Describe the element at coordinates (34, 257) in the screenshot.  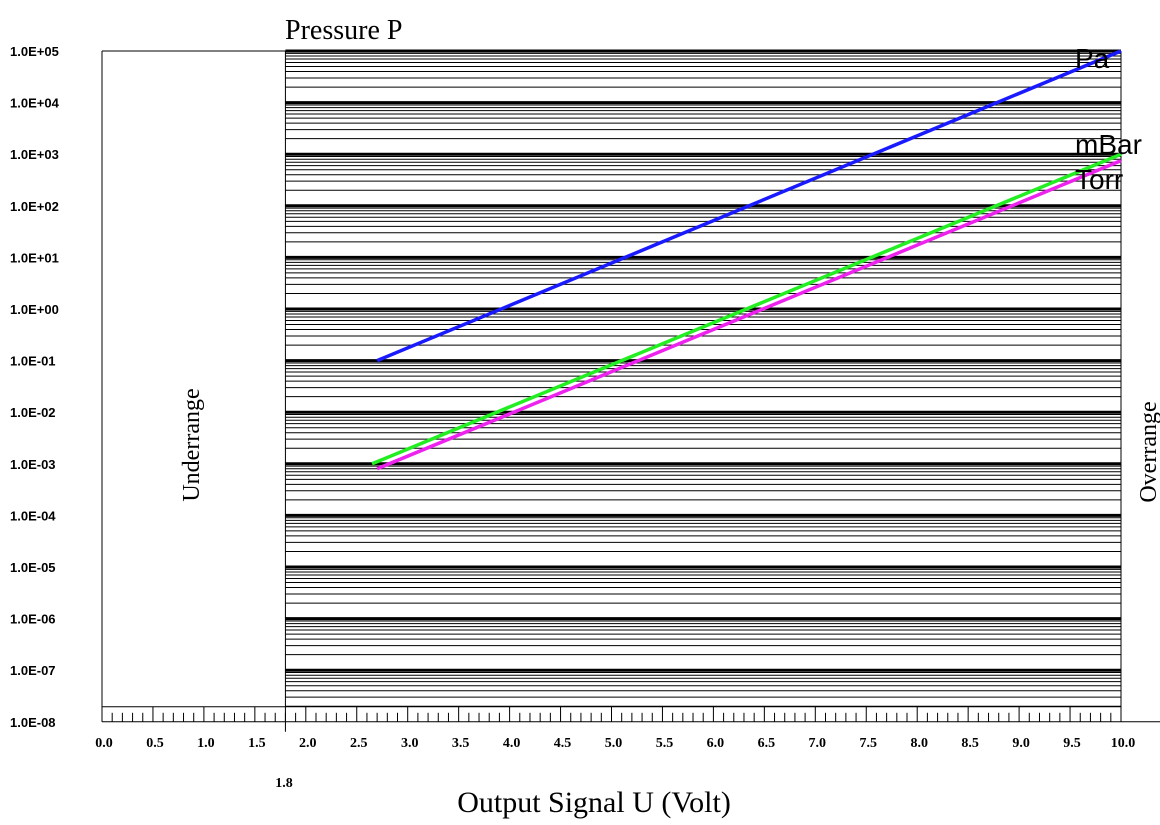
I see `y-tick-label: 1.0E+01` at that location.